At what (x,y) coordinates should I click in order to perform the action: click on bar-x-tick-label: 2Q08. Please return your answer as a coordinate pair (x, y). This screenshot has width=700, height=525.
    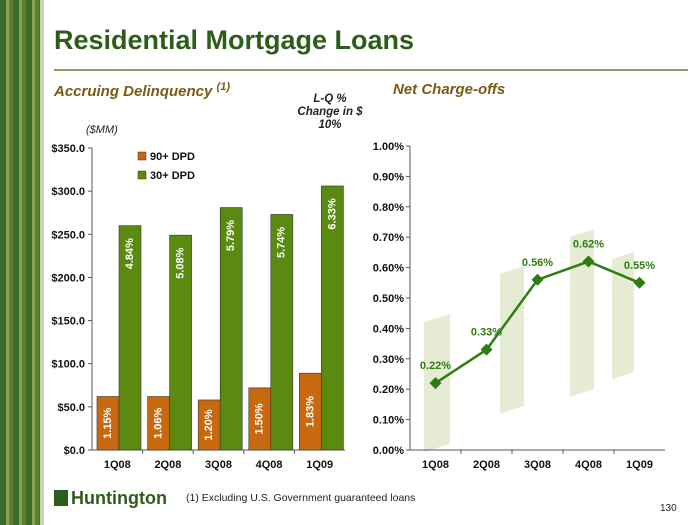
    Looking at the image, I should click on (167, 465).